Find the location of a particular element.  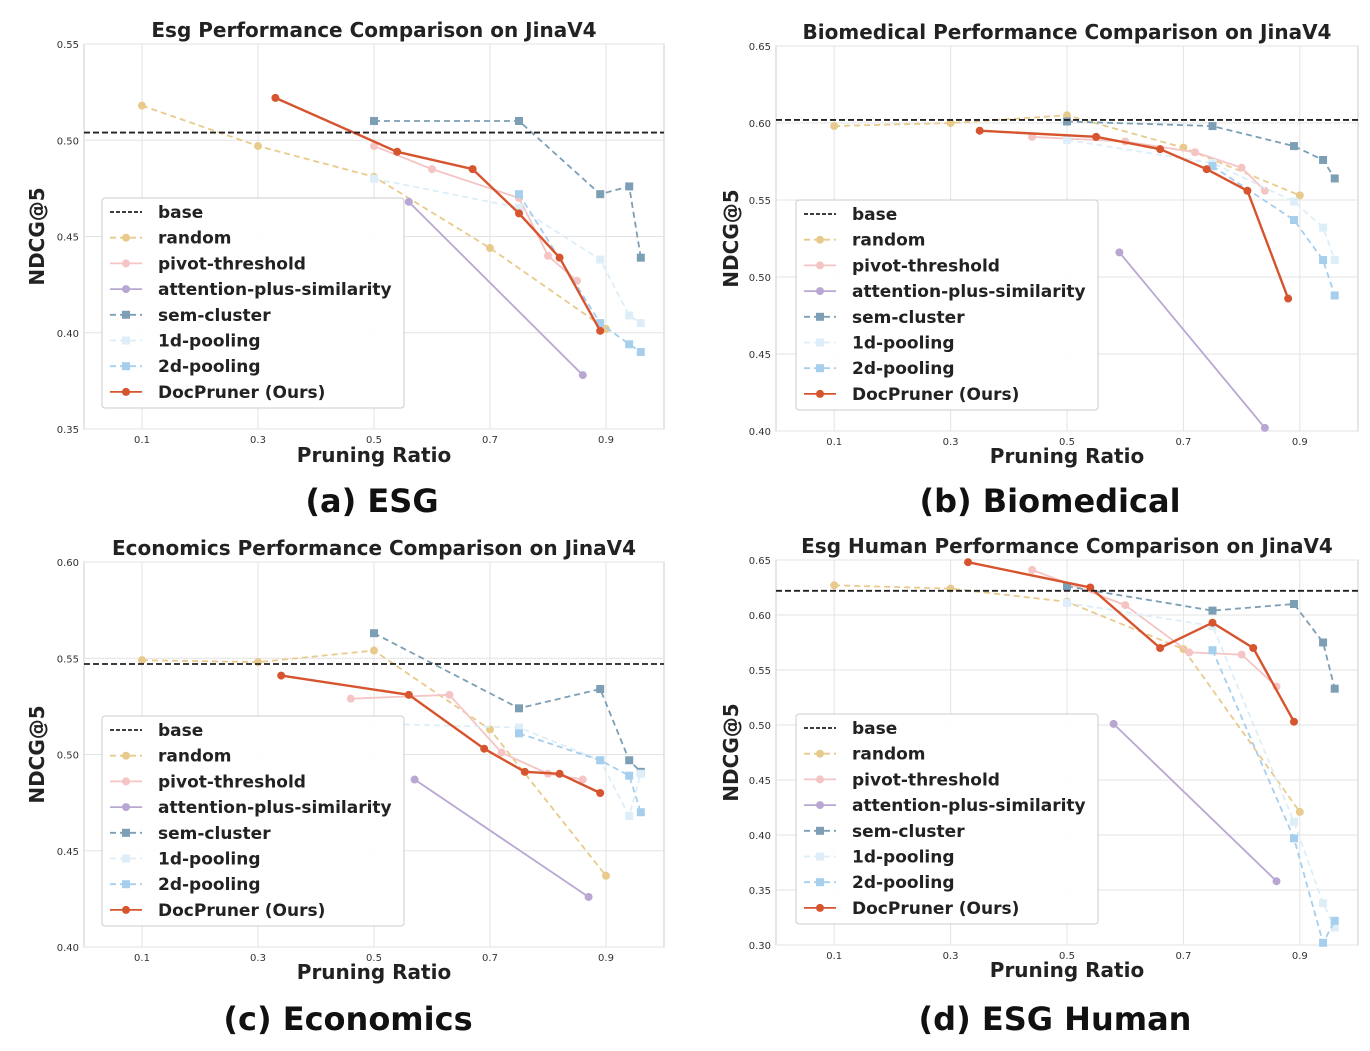

x-tick-label: 0.1 is located at coordinates (834, 956).